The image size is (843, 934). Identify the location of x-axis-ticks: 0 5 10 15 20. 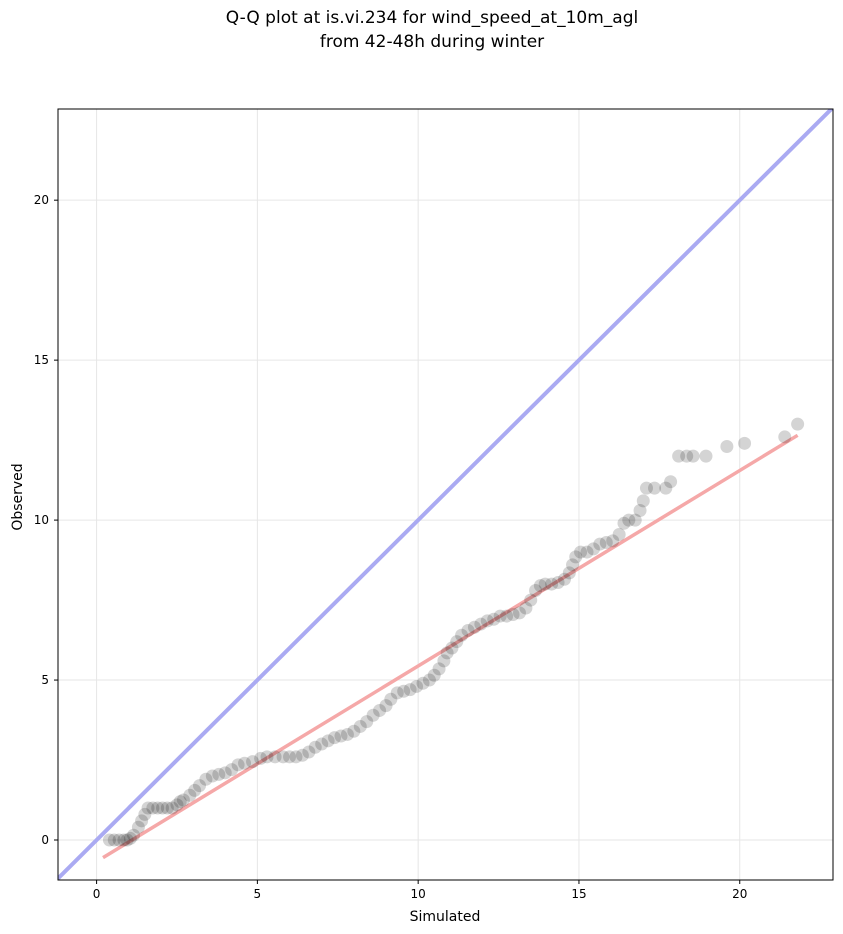
(420, 890).